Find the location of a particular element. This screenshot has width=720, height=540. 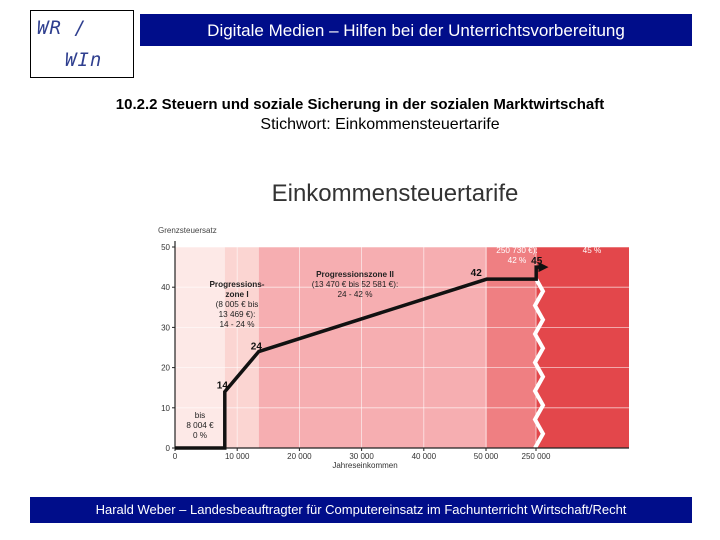

zone-label-4: zone I is located at coordinates (516, 230).